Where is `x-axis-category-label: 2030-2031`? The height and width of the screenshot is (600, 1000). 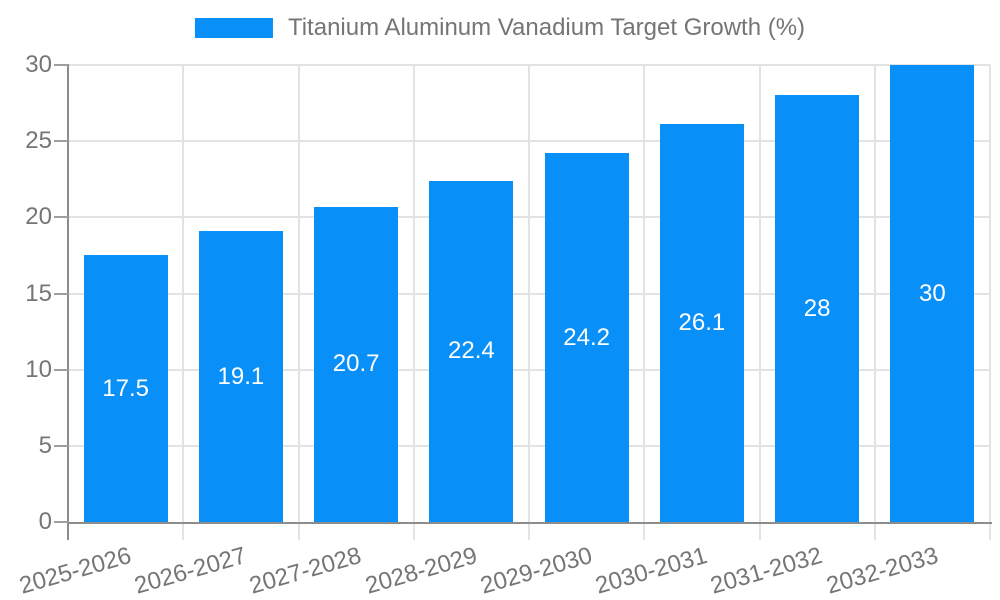
x-axis-category-label: 2030-2031 is located at coordinates (651, 571).